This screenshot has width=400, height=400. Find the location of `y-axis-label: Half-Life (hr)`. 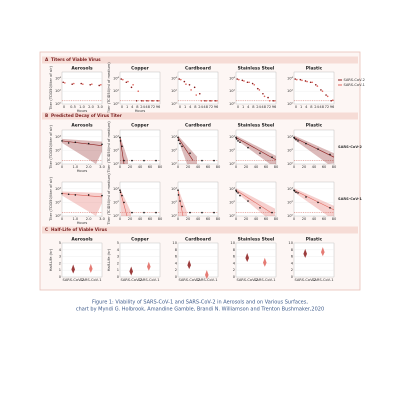

y-axis-label: Half-Life (hr) is located at coordinates (51, 259).